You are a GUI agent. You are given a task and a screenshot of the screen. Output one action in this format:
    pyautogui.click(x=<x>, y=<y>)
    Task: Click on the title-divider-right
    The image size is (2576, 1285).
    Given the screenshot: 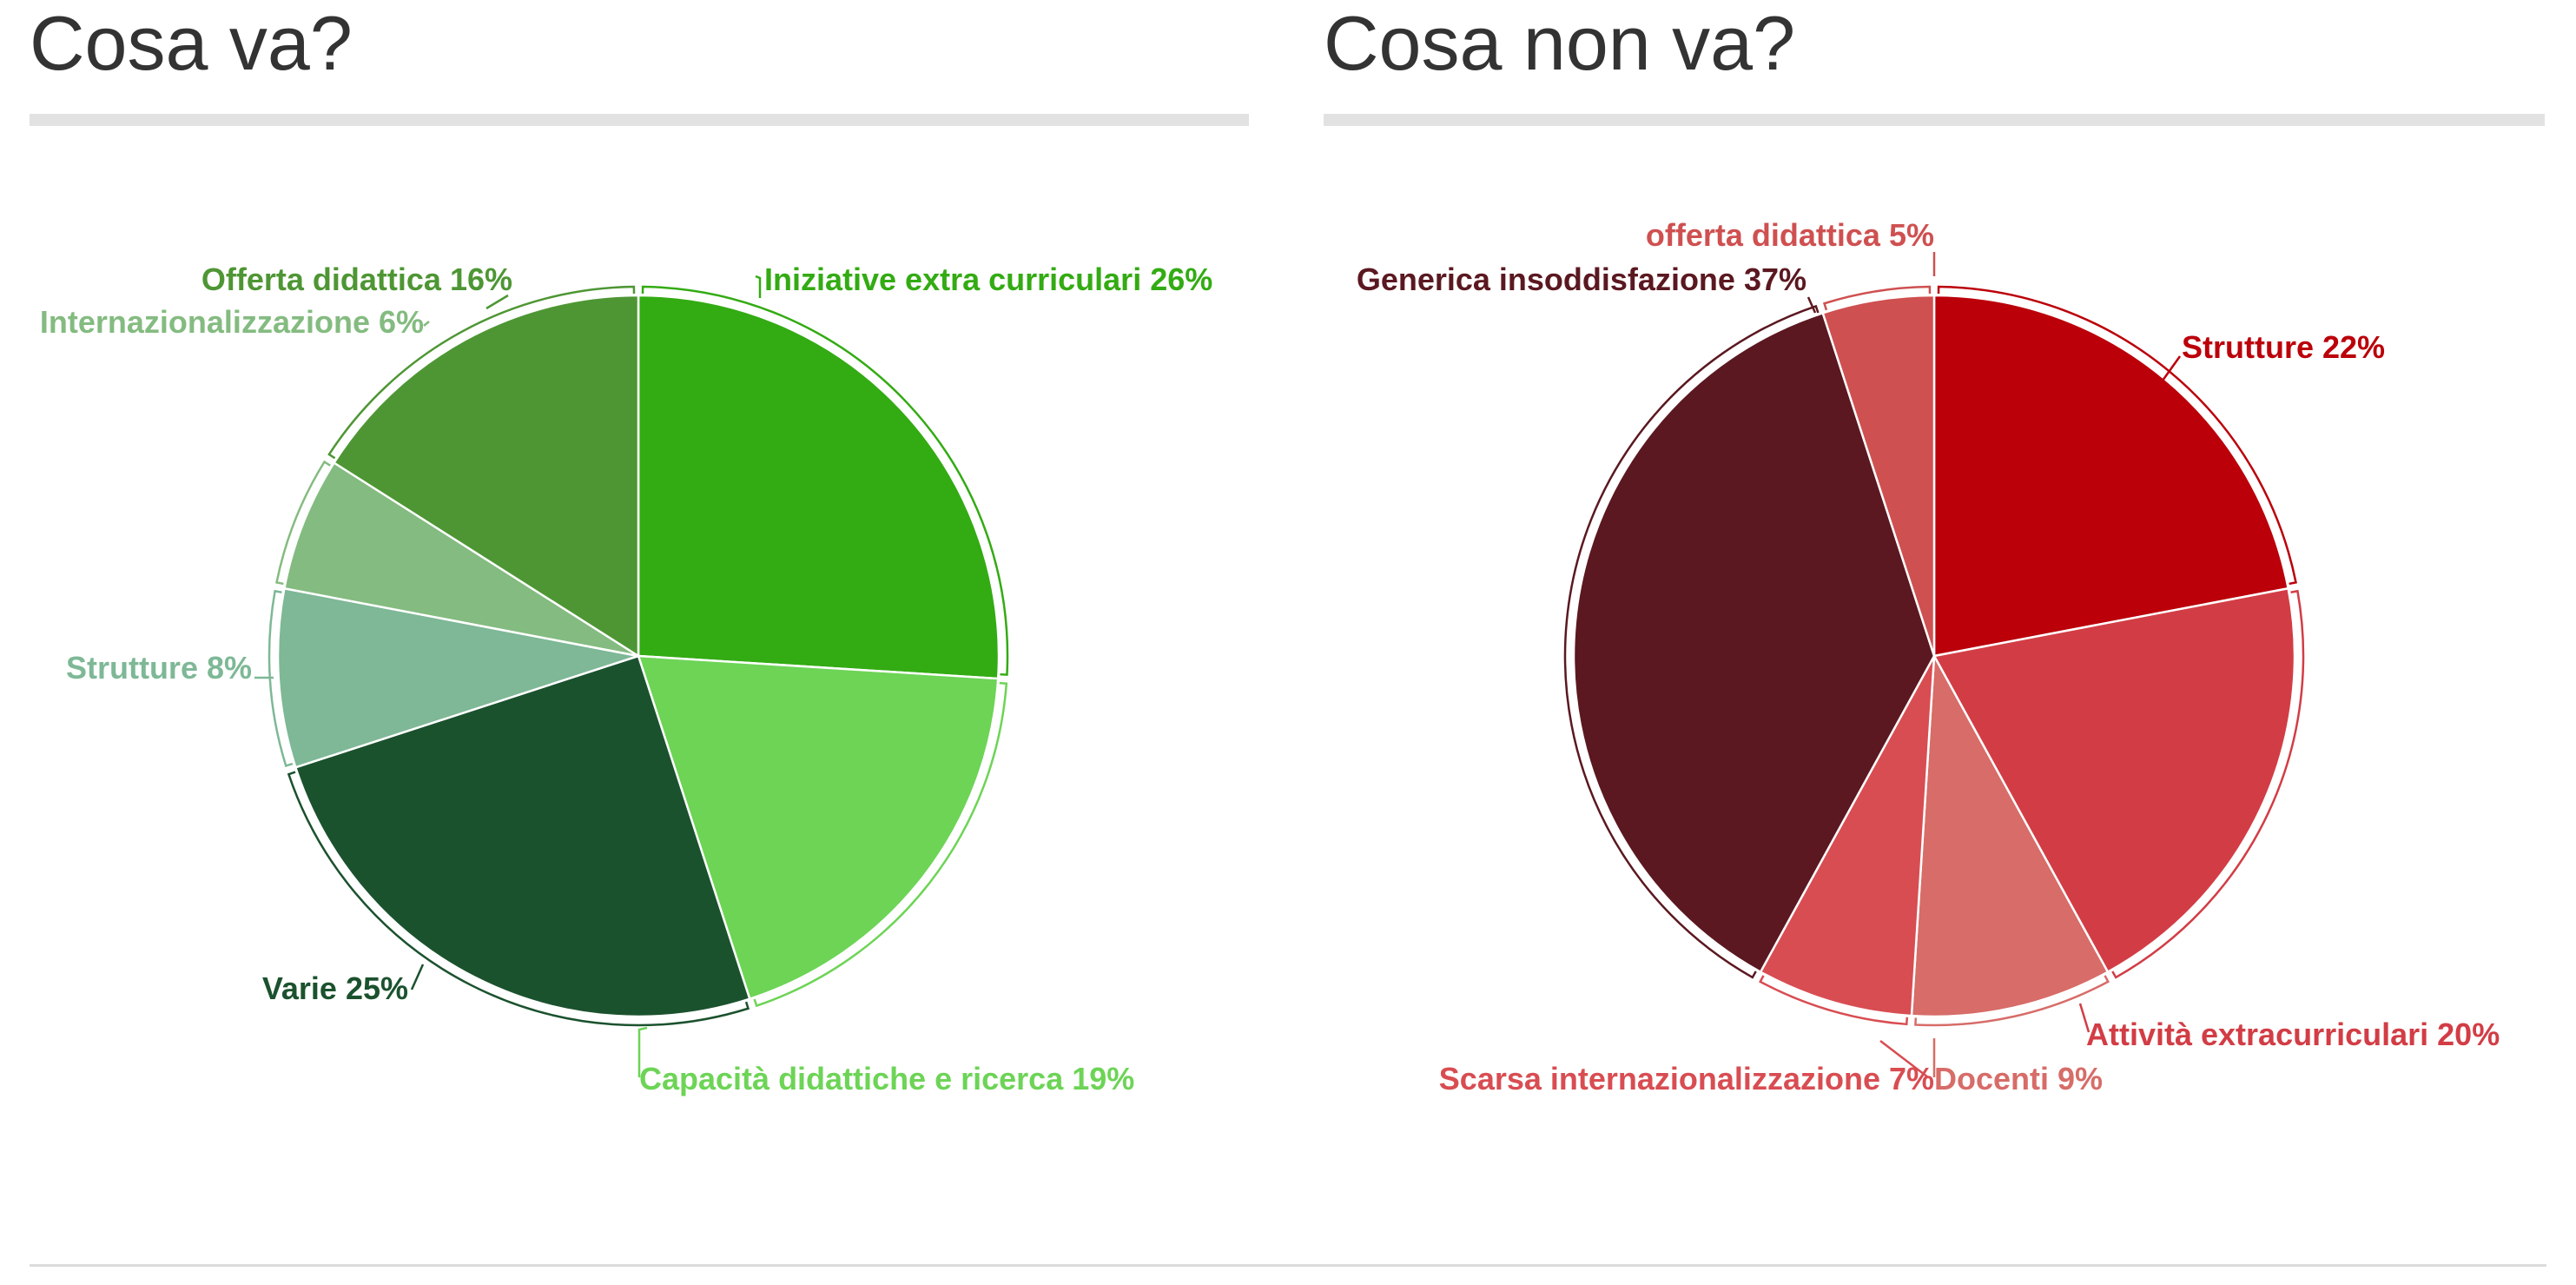 What is the action you would take?
    pyautogui.click(x=1935, y=120)
    